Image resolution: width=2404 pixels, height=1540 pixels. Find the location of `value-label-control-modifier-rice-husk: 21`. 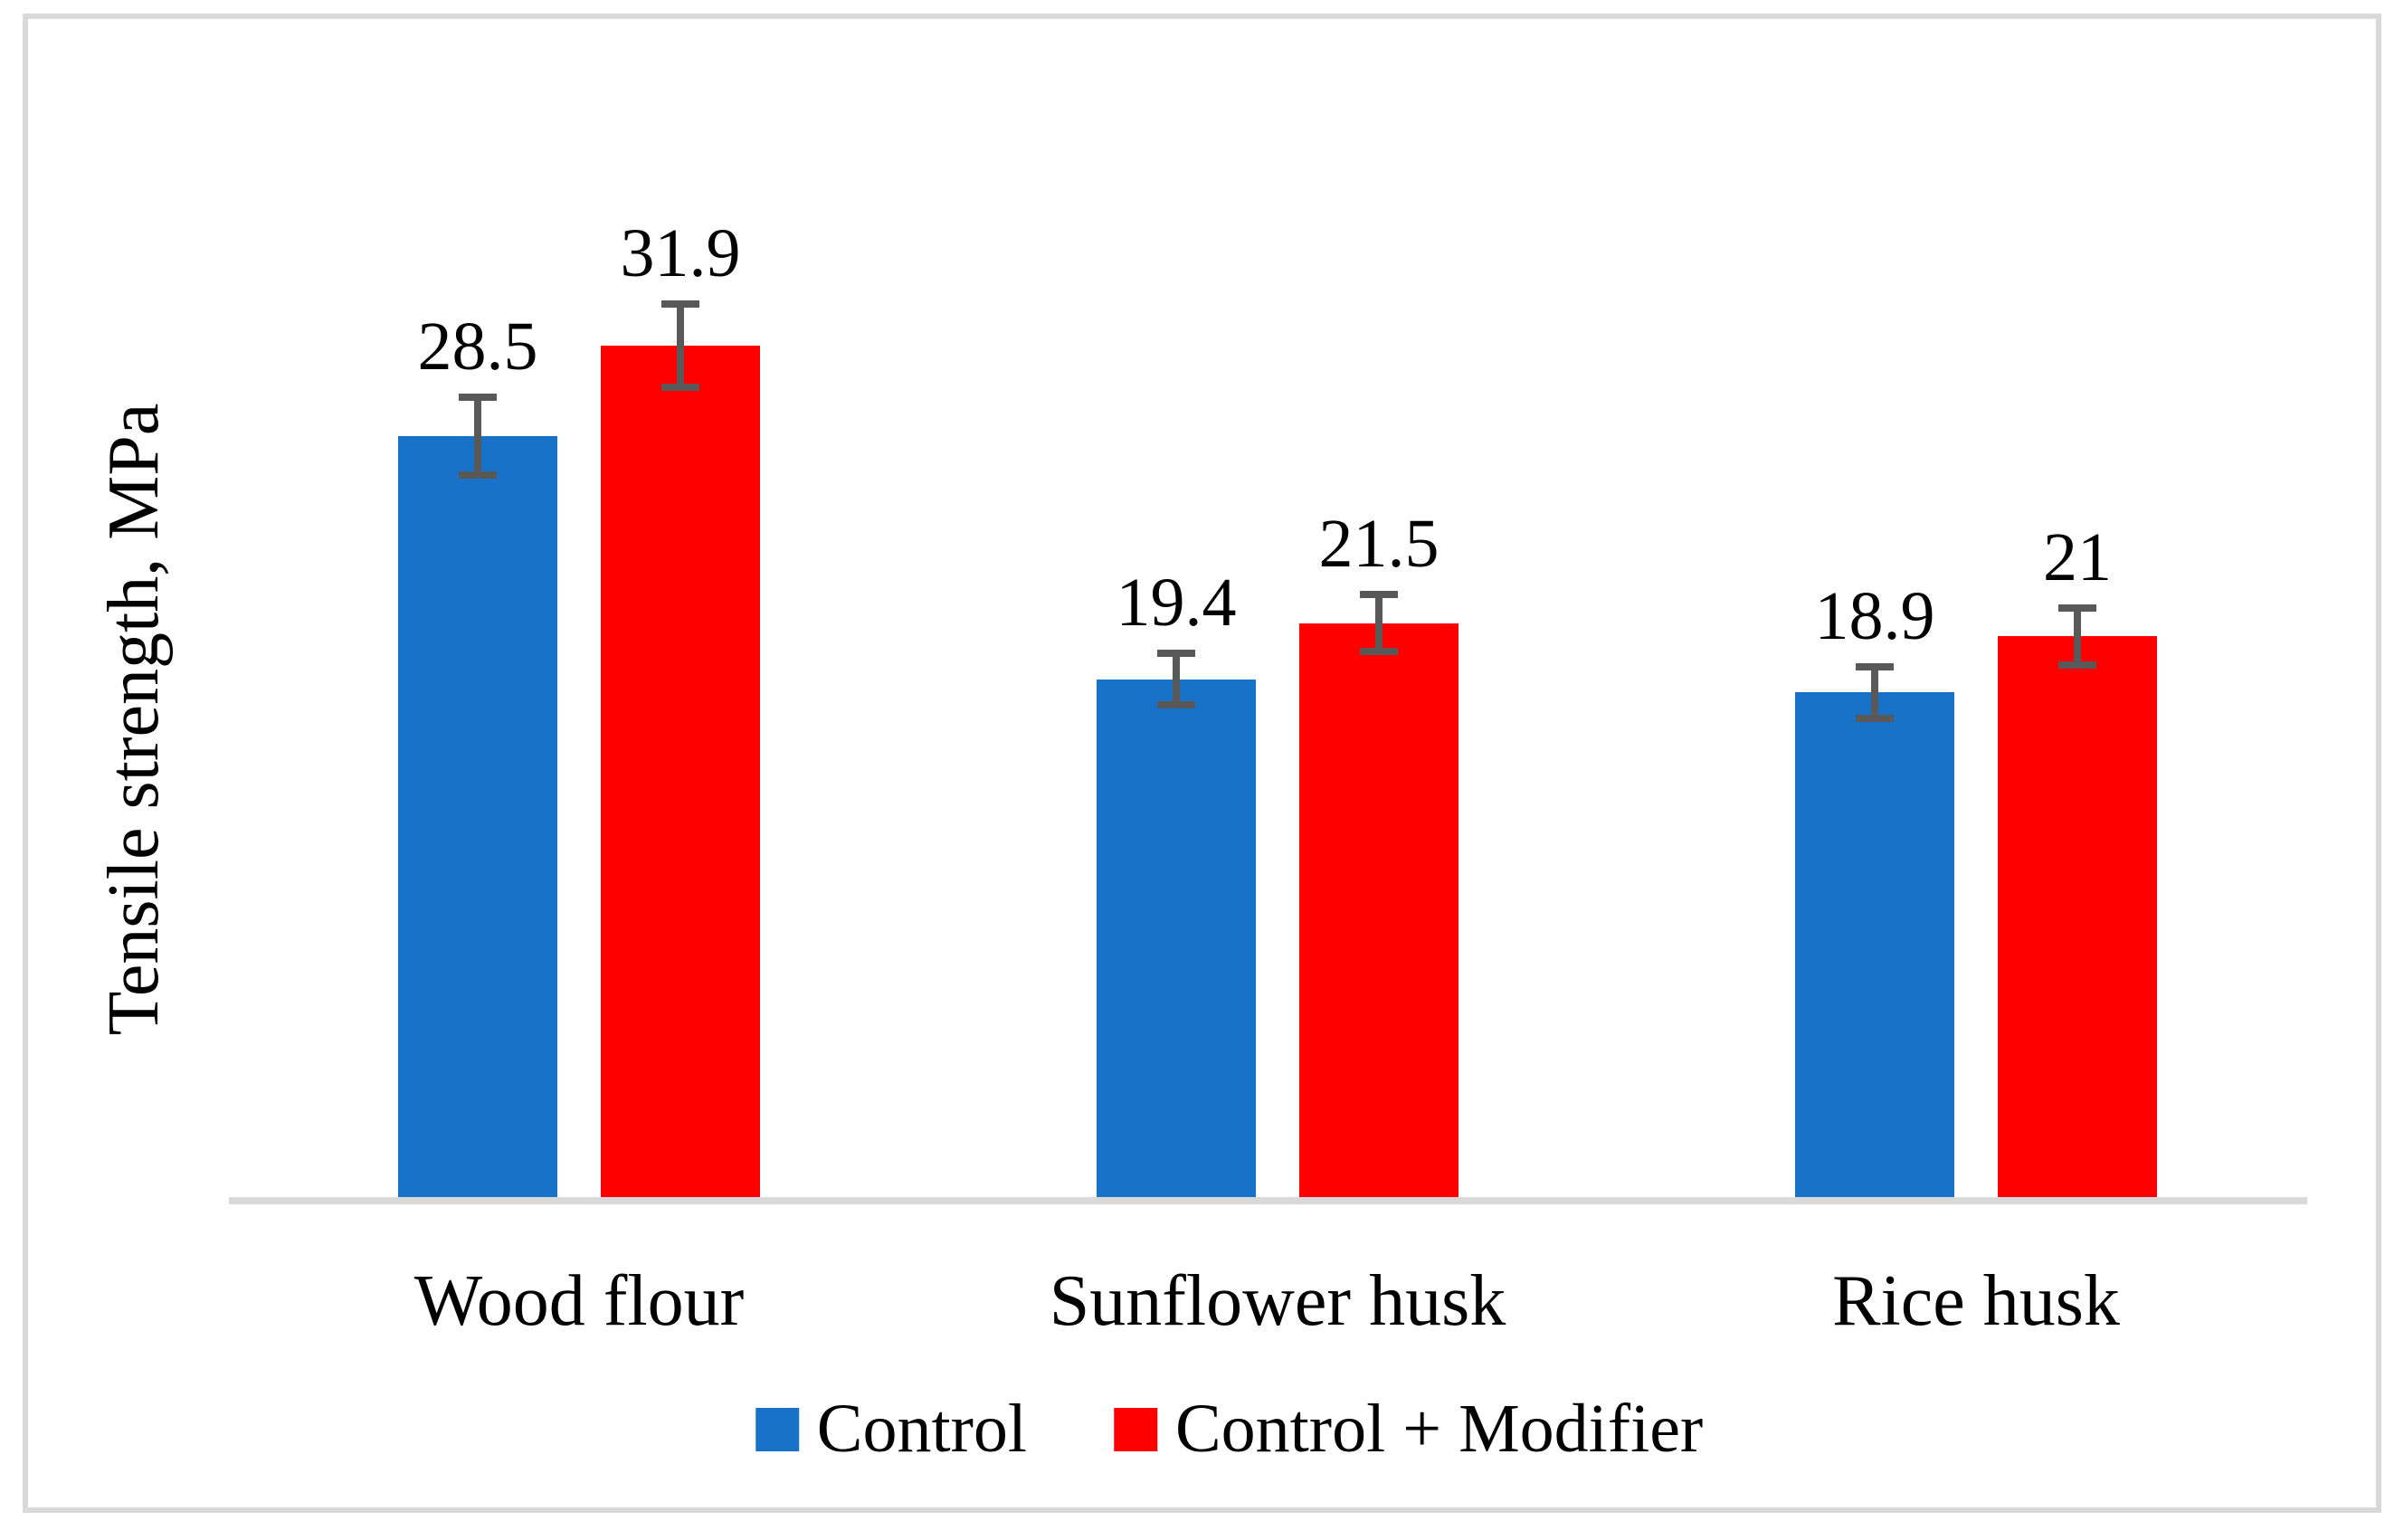

value-label-control-modifier-rice-husk: 21 is located at coordinates (2077, 557).